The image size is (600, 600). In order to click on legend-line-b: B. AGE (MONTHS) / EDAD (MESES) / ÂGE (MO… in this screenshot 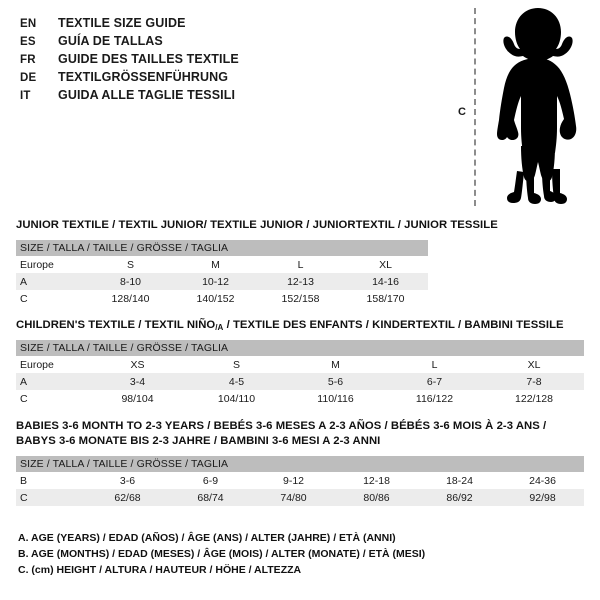, I will do `click(222, 554)`.